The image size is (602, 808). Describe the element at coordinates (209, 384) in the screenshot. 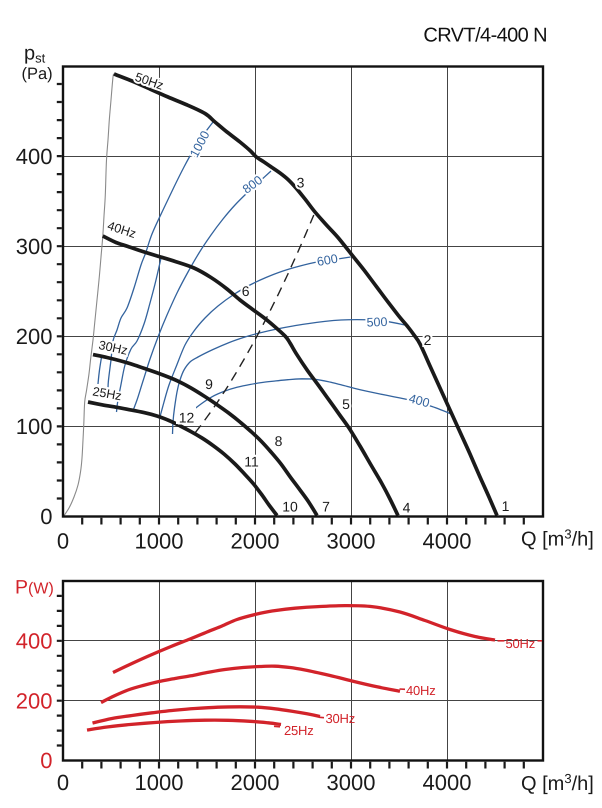

I see `svg-text: 9` at that location.